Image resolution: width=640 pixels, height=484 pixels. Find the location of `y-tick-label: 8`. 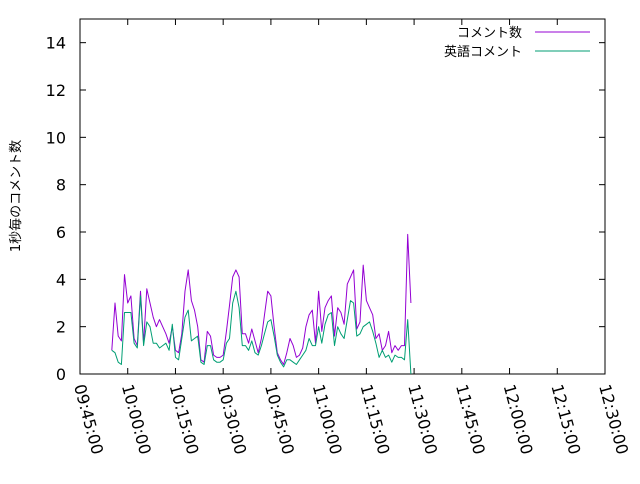

y-tick-label: 8 is located at coordinates (61, 185).